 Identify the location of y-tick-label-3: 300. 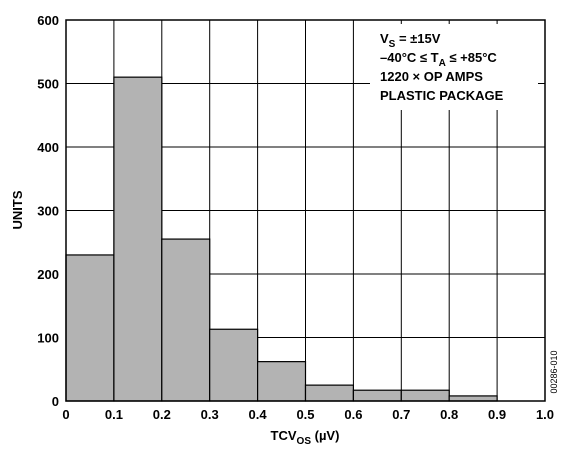
(48, 211).